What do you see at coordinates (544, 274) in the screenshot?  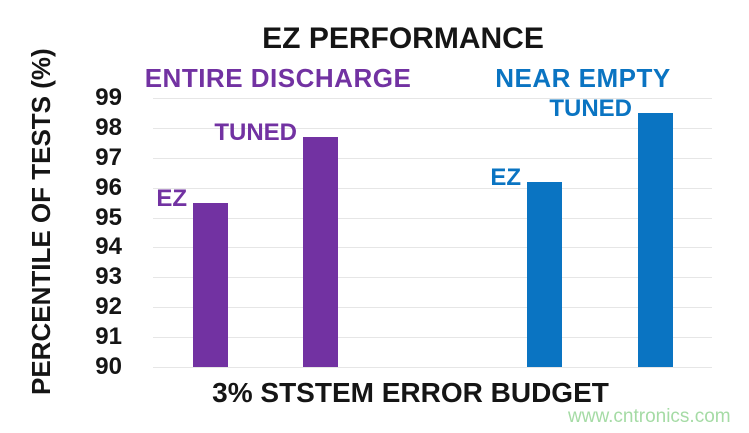 I see `bar-near-empty-ez` at bounding box center [544, 274].